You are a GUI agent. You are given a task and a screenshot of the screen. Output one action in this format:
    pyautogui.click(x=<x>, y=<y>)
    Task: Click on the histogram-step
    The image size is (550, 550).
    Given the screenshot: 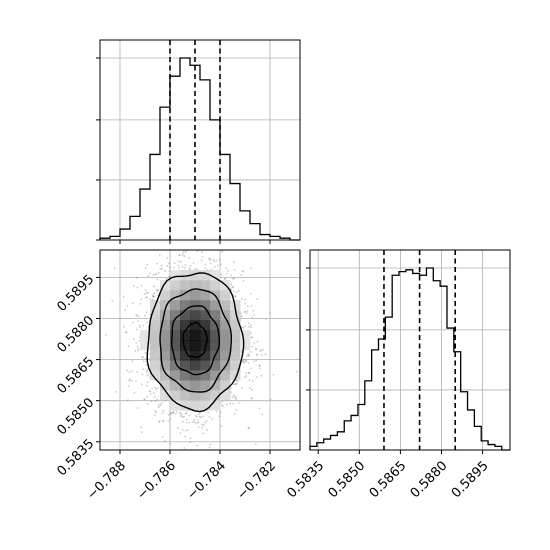 What is the action you would take?
    pyautogui.click(x=199, y=149)
    